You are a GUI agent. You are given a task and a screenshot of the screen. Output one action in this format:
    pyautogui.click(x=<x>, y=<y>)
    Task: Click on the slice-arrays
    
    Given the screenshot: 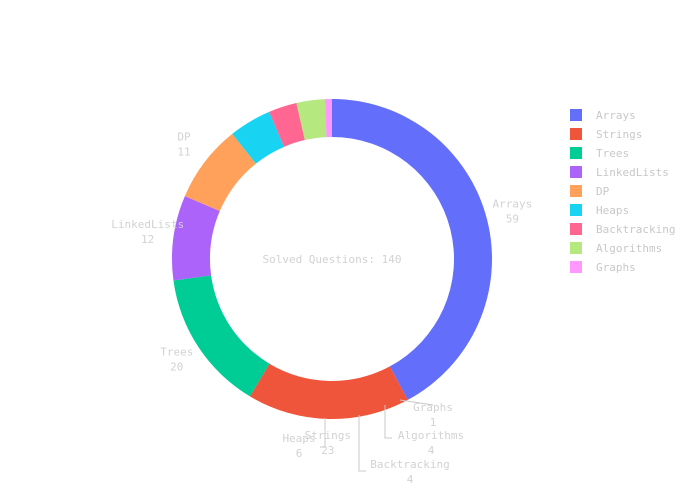 What is the action you would take?
    pyautogui.click(x=412, y=249)
    